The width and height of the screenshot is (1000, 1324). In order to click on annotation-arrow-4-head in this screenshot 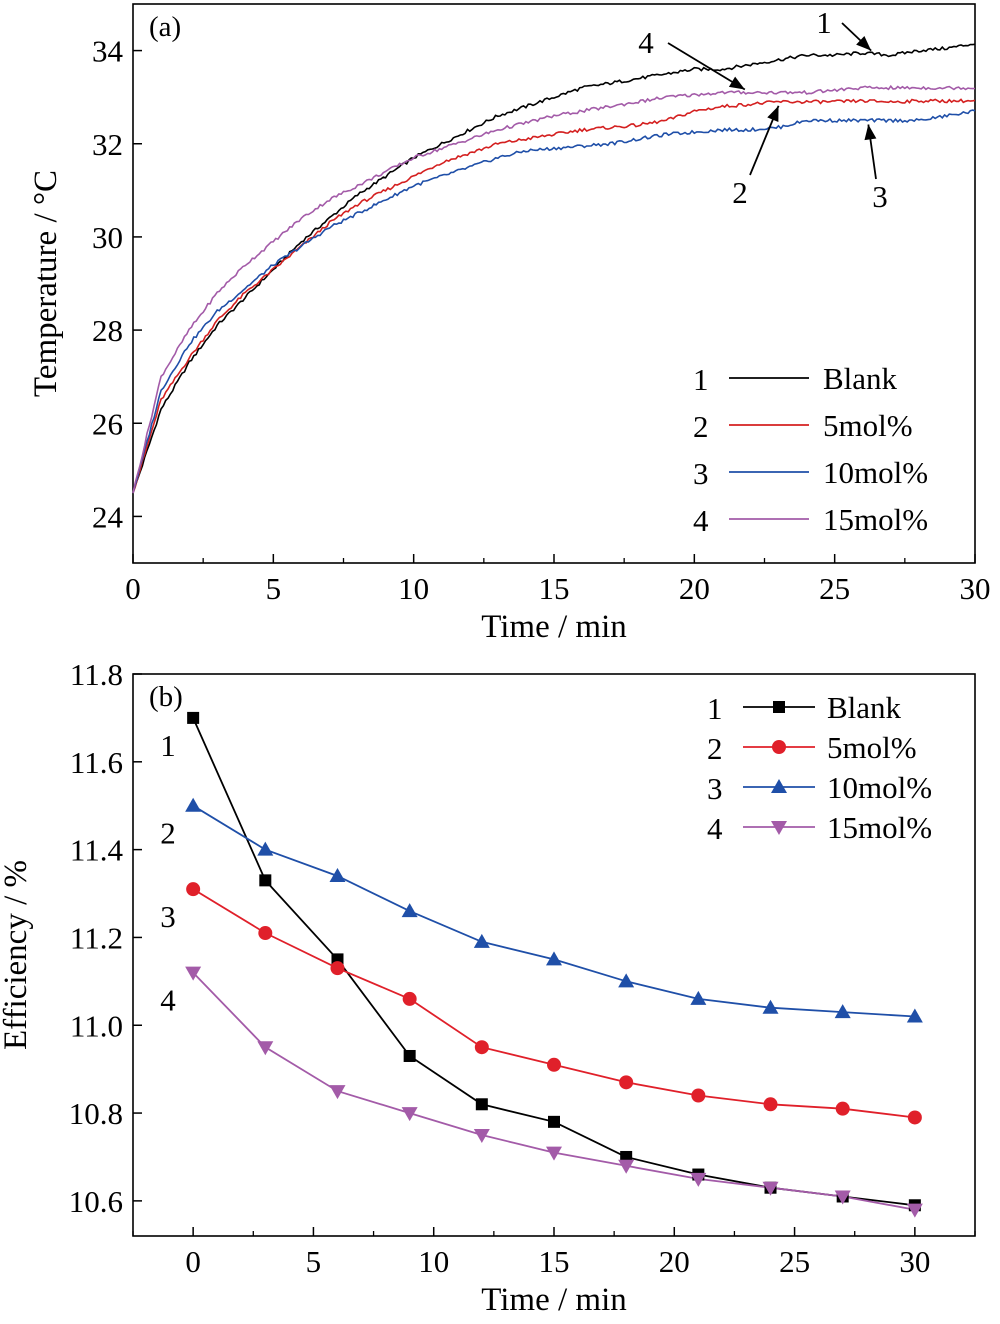, I will do `click(736, 83)`.